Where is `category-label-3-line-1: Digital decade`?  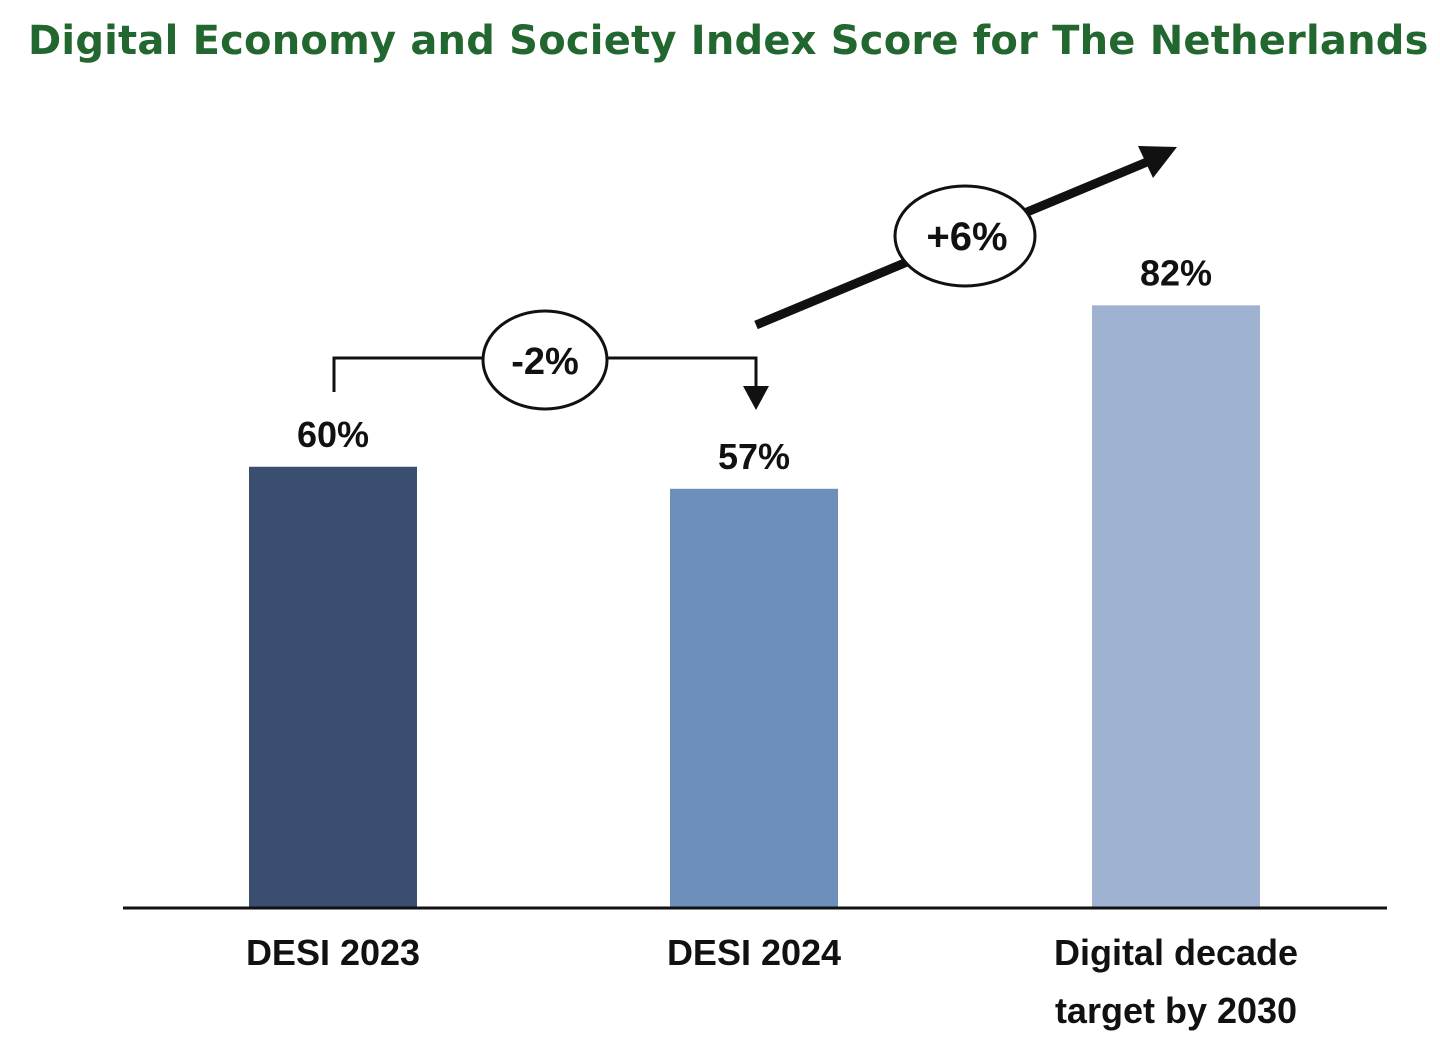 category-label-3-line-1: Digital decade is located at coordinates (1176, 952).